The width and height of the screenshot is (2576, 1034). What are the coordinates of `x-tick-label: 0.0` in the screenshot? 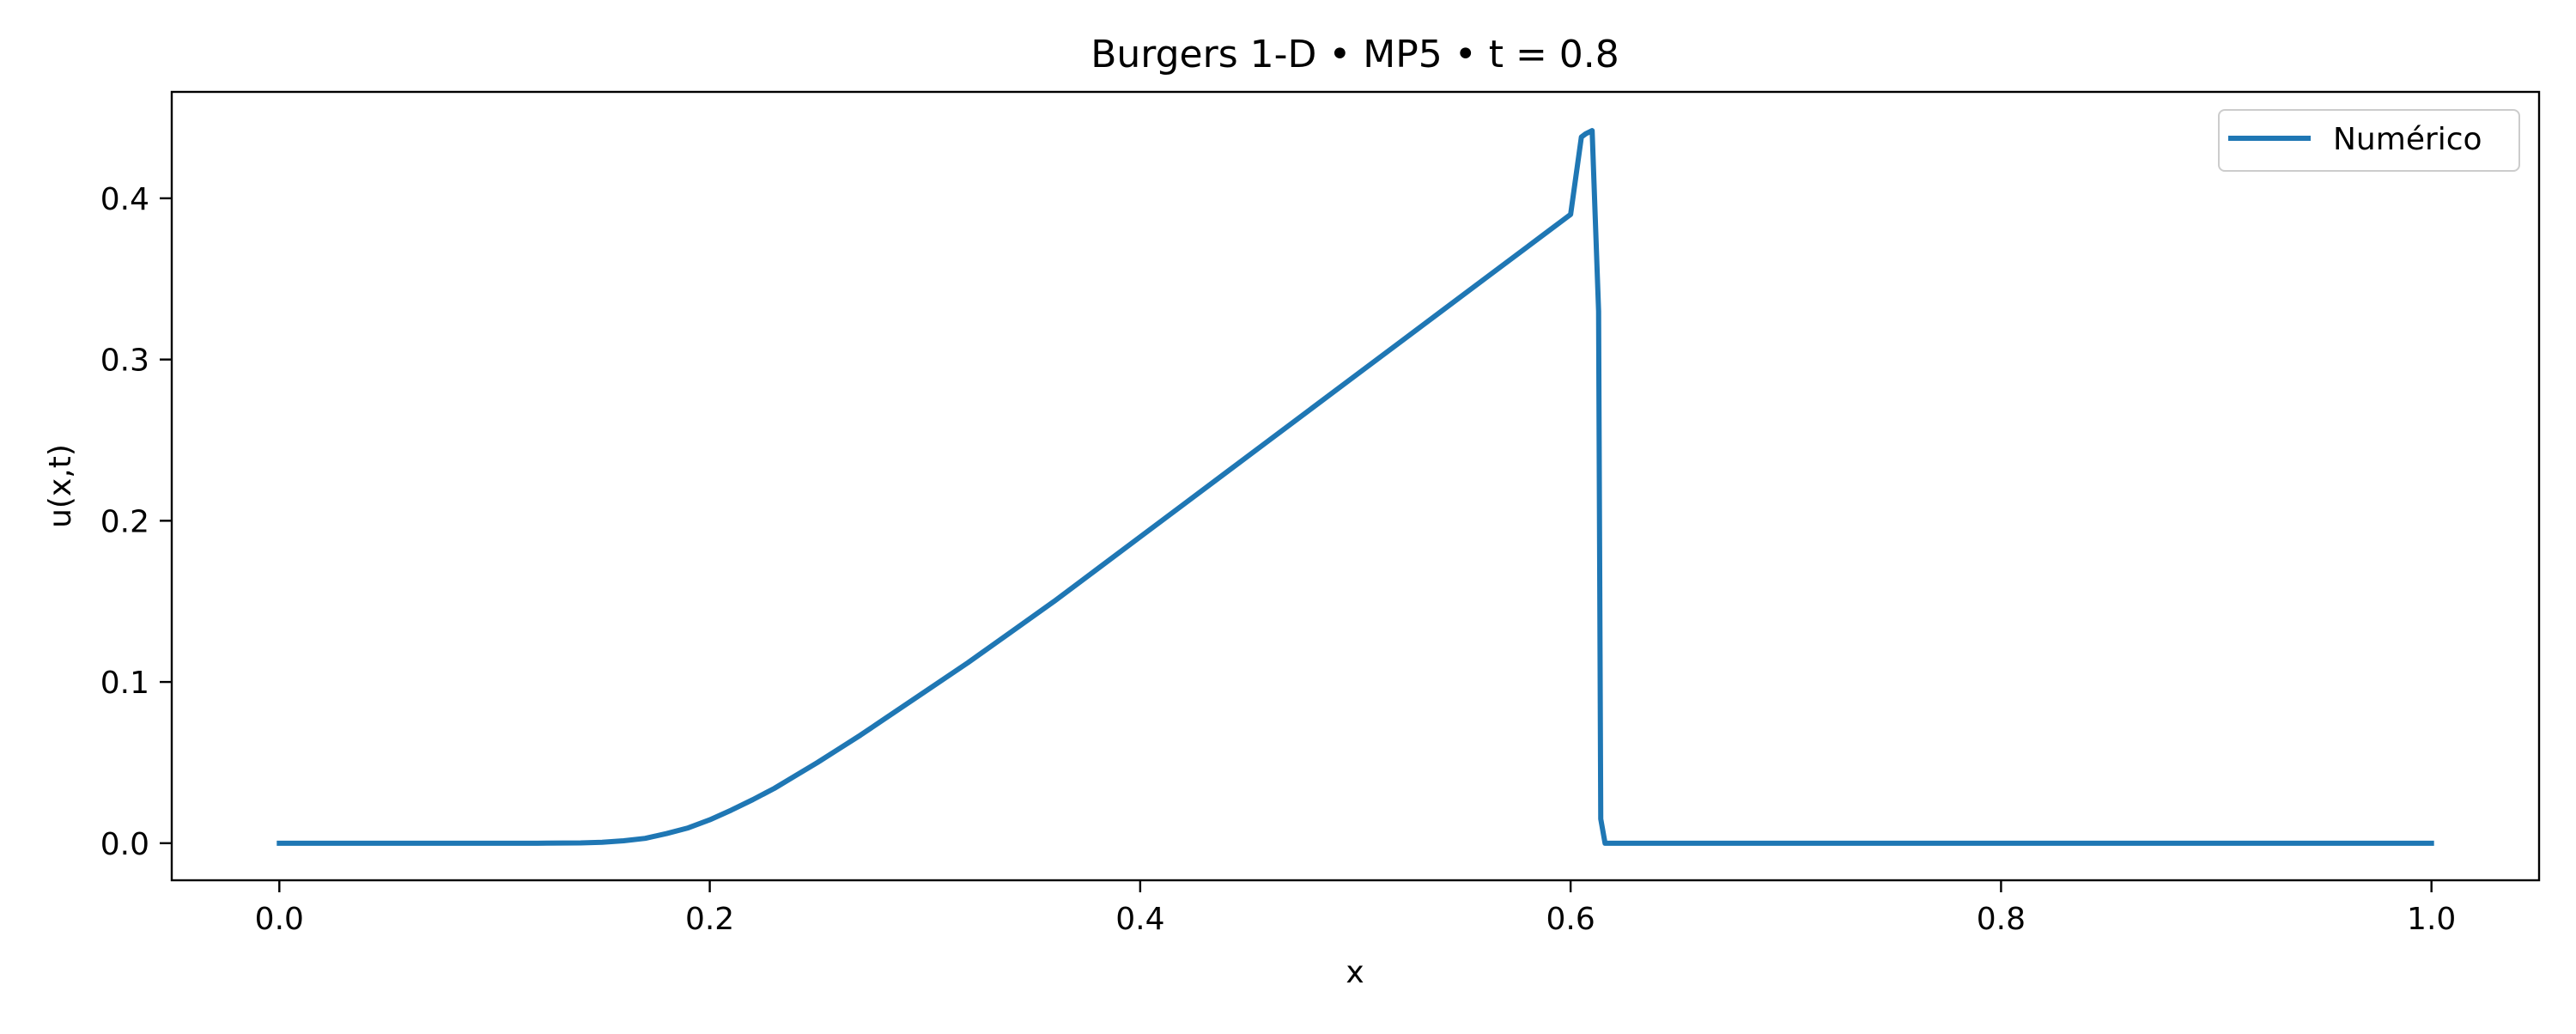 It's located at (280, 919).